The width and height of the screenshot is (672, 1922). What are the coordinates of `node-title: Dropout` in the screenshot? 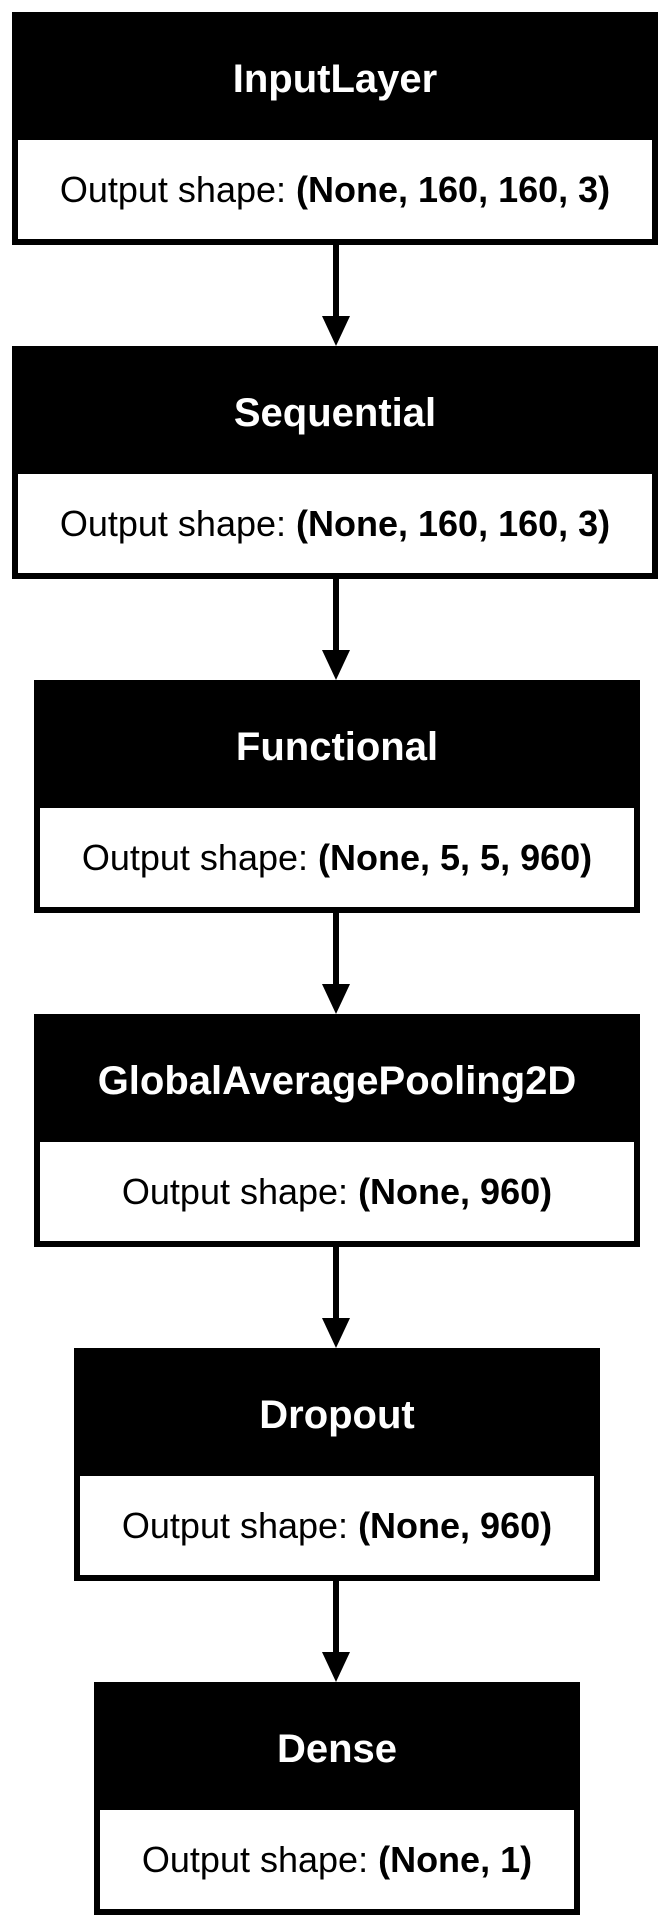 It's located at (337, 1415).